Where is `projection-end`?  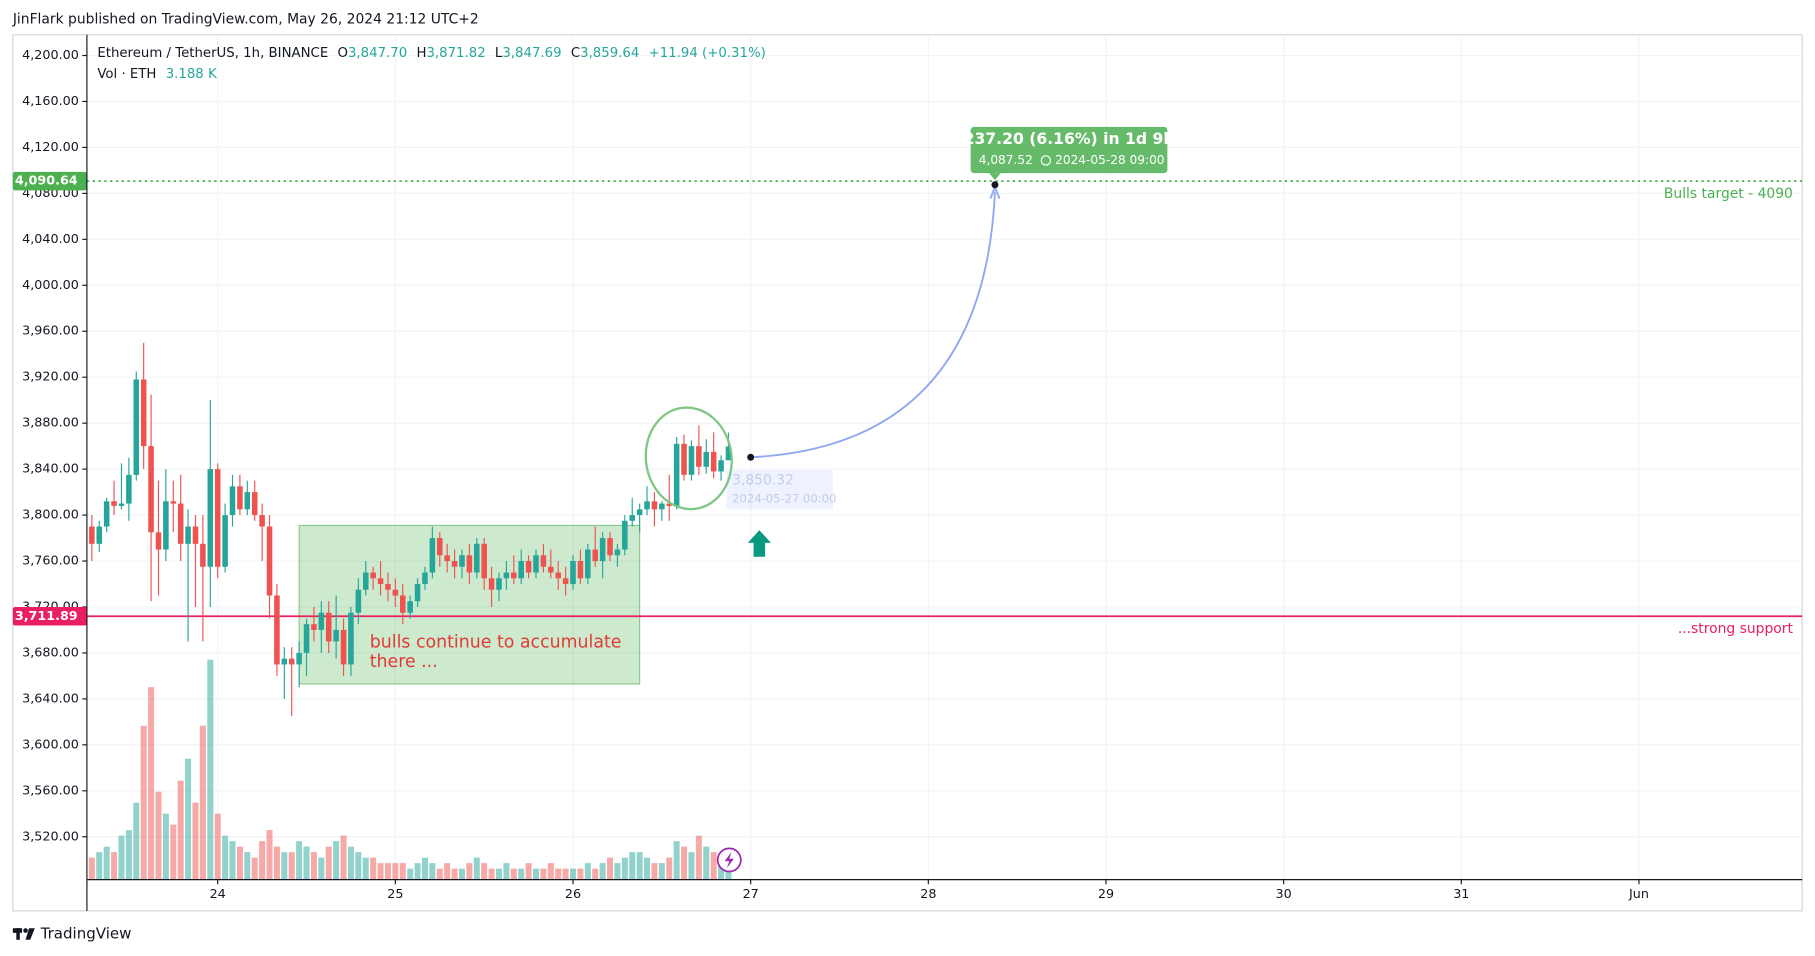
projection-end is located at coordinates (995, 185).